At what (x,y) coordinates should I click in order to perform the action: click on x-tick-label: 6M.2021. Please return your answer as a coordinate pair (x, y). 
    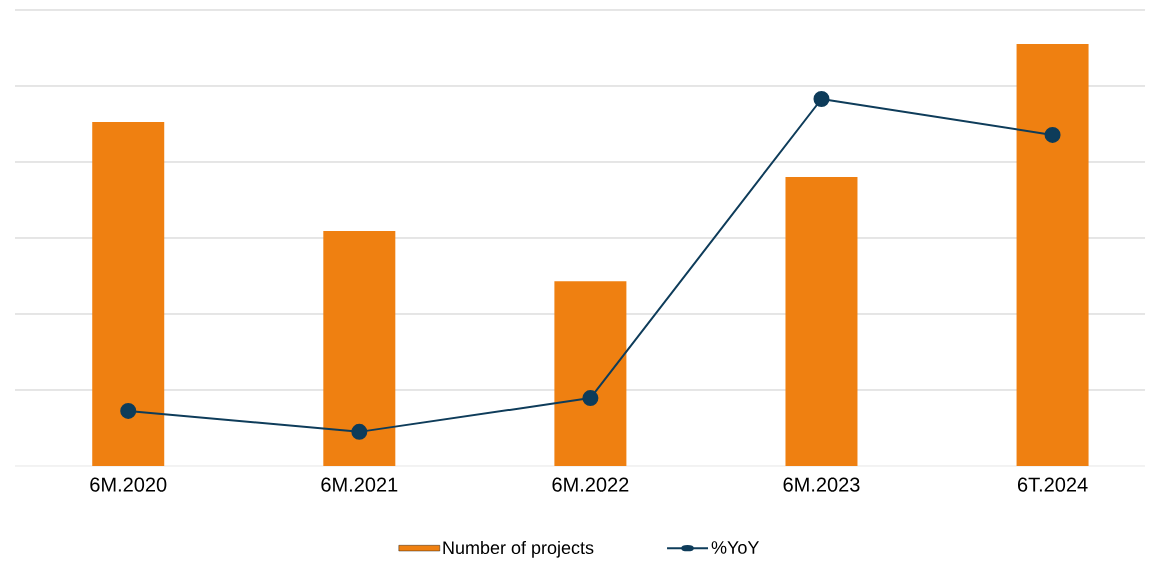
    Looking at the image, I should click on (359, 484).